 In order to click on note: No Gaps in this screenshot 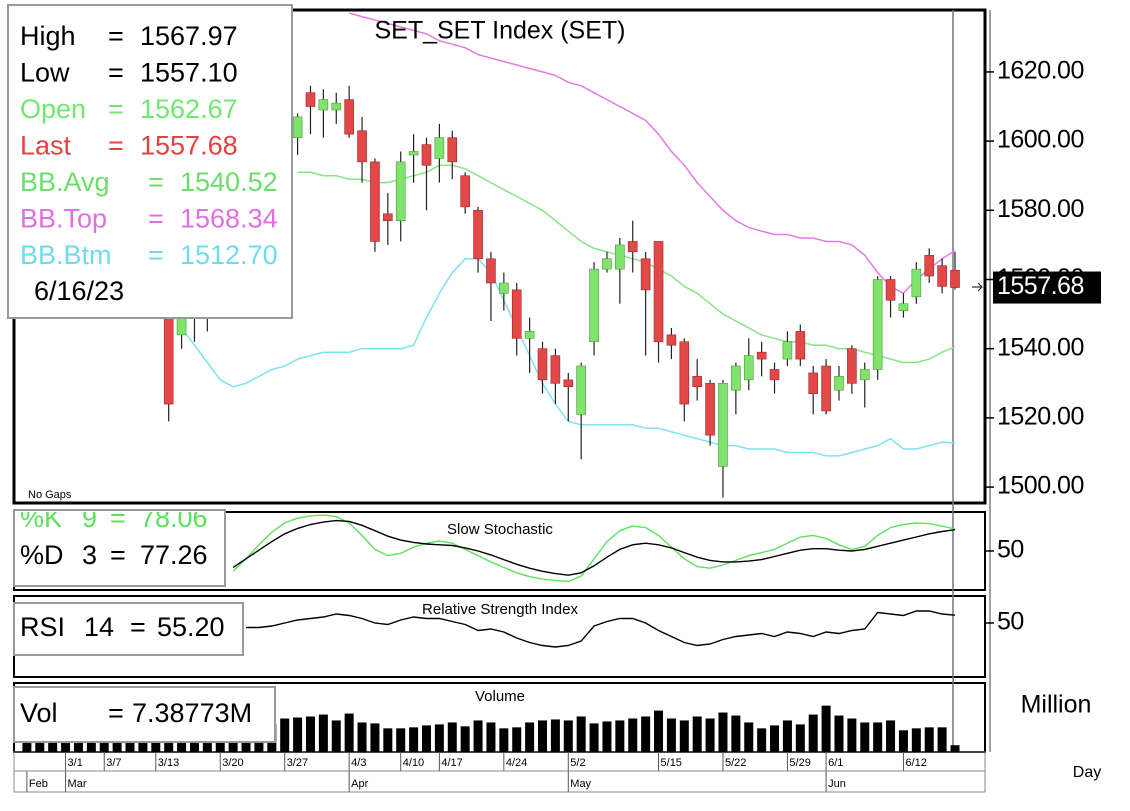, I will do `click(50, 495)`.